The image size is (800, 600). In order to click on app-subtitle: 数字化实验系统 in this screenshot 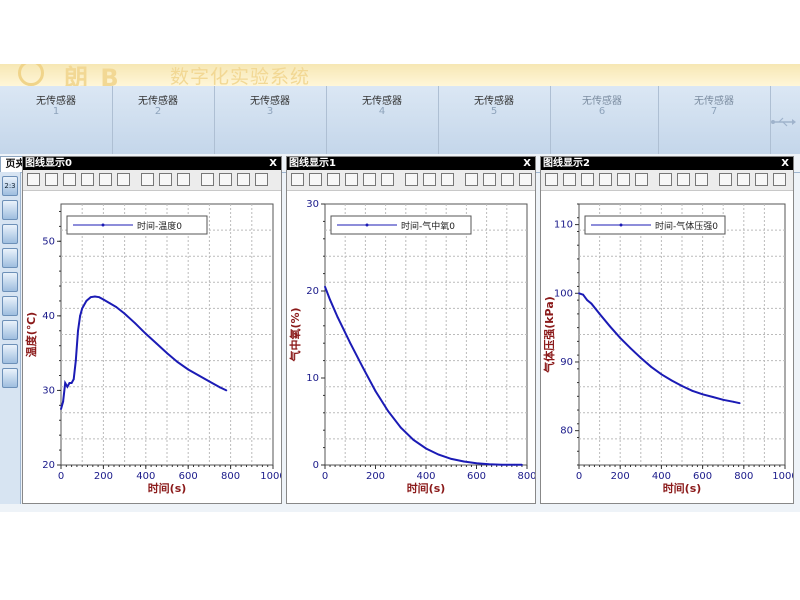, I will do `click(240, 77)`.